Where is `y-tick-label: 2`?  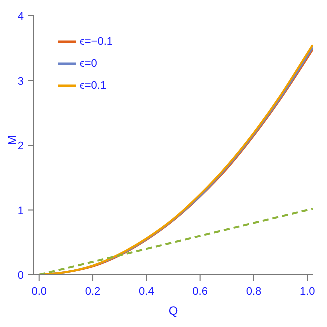 y-tick-label: 2 is located at coordinates (21, 146).